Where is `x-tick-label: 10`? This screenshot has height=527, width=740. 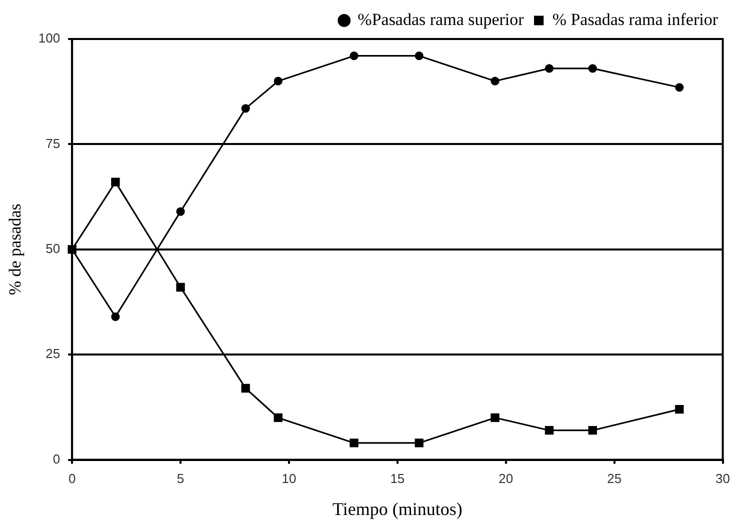
x-tick-label: 10 is located at coordinates (289, 478).